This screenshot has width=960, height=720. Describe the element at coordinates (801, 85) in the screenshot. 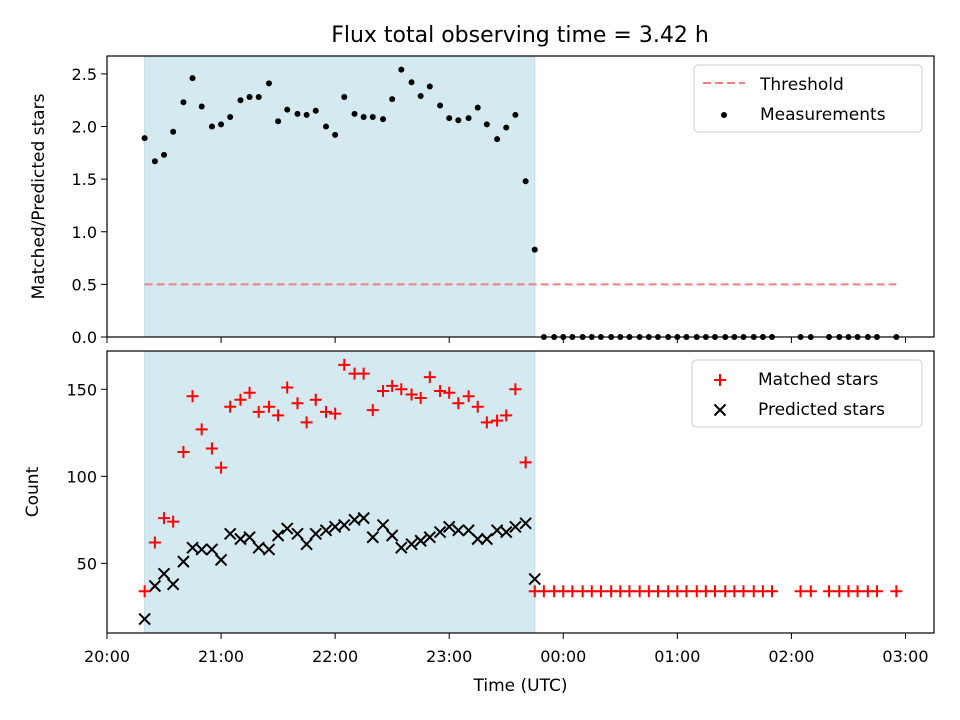

I see `threshold-legend-label: Threshold` at that location.